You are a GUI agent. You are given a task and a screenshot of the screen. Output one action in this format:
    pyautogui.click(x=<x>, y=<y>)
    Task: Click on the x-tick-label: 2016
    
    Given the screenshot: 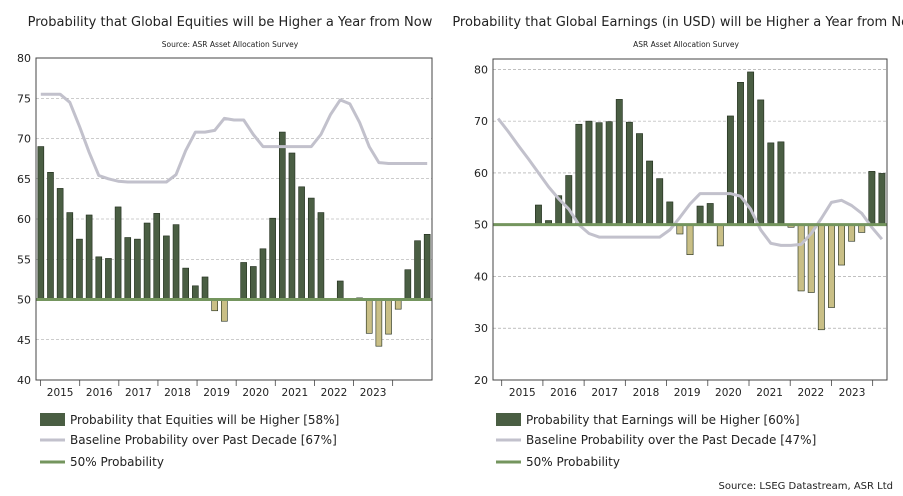 What is the action you would take?
    pyautogui.click(x=99, y=393)
    